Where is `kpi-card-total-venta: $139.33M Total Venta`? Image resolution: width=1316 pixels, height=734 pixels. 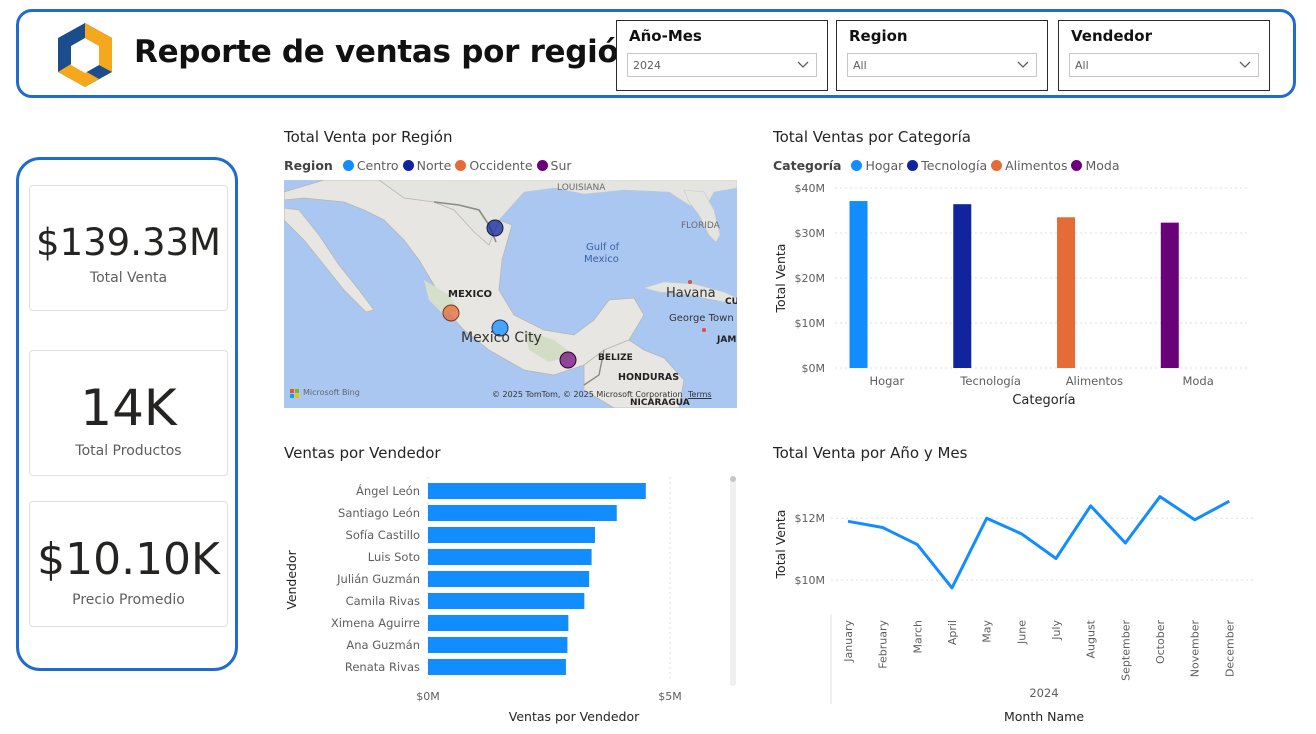 kpi-card-total-venta: $139.33M Total Venta is located at coordinates (128, 248).